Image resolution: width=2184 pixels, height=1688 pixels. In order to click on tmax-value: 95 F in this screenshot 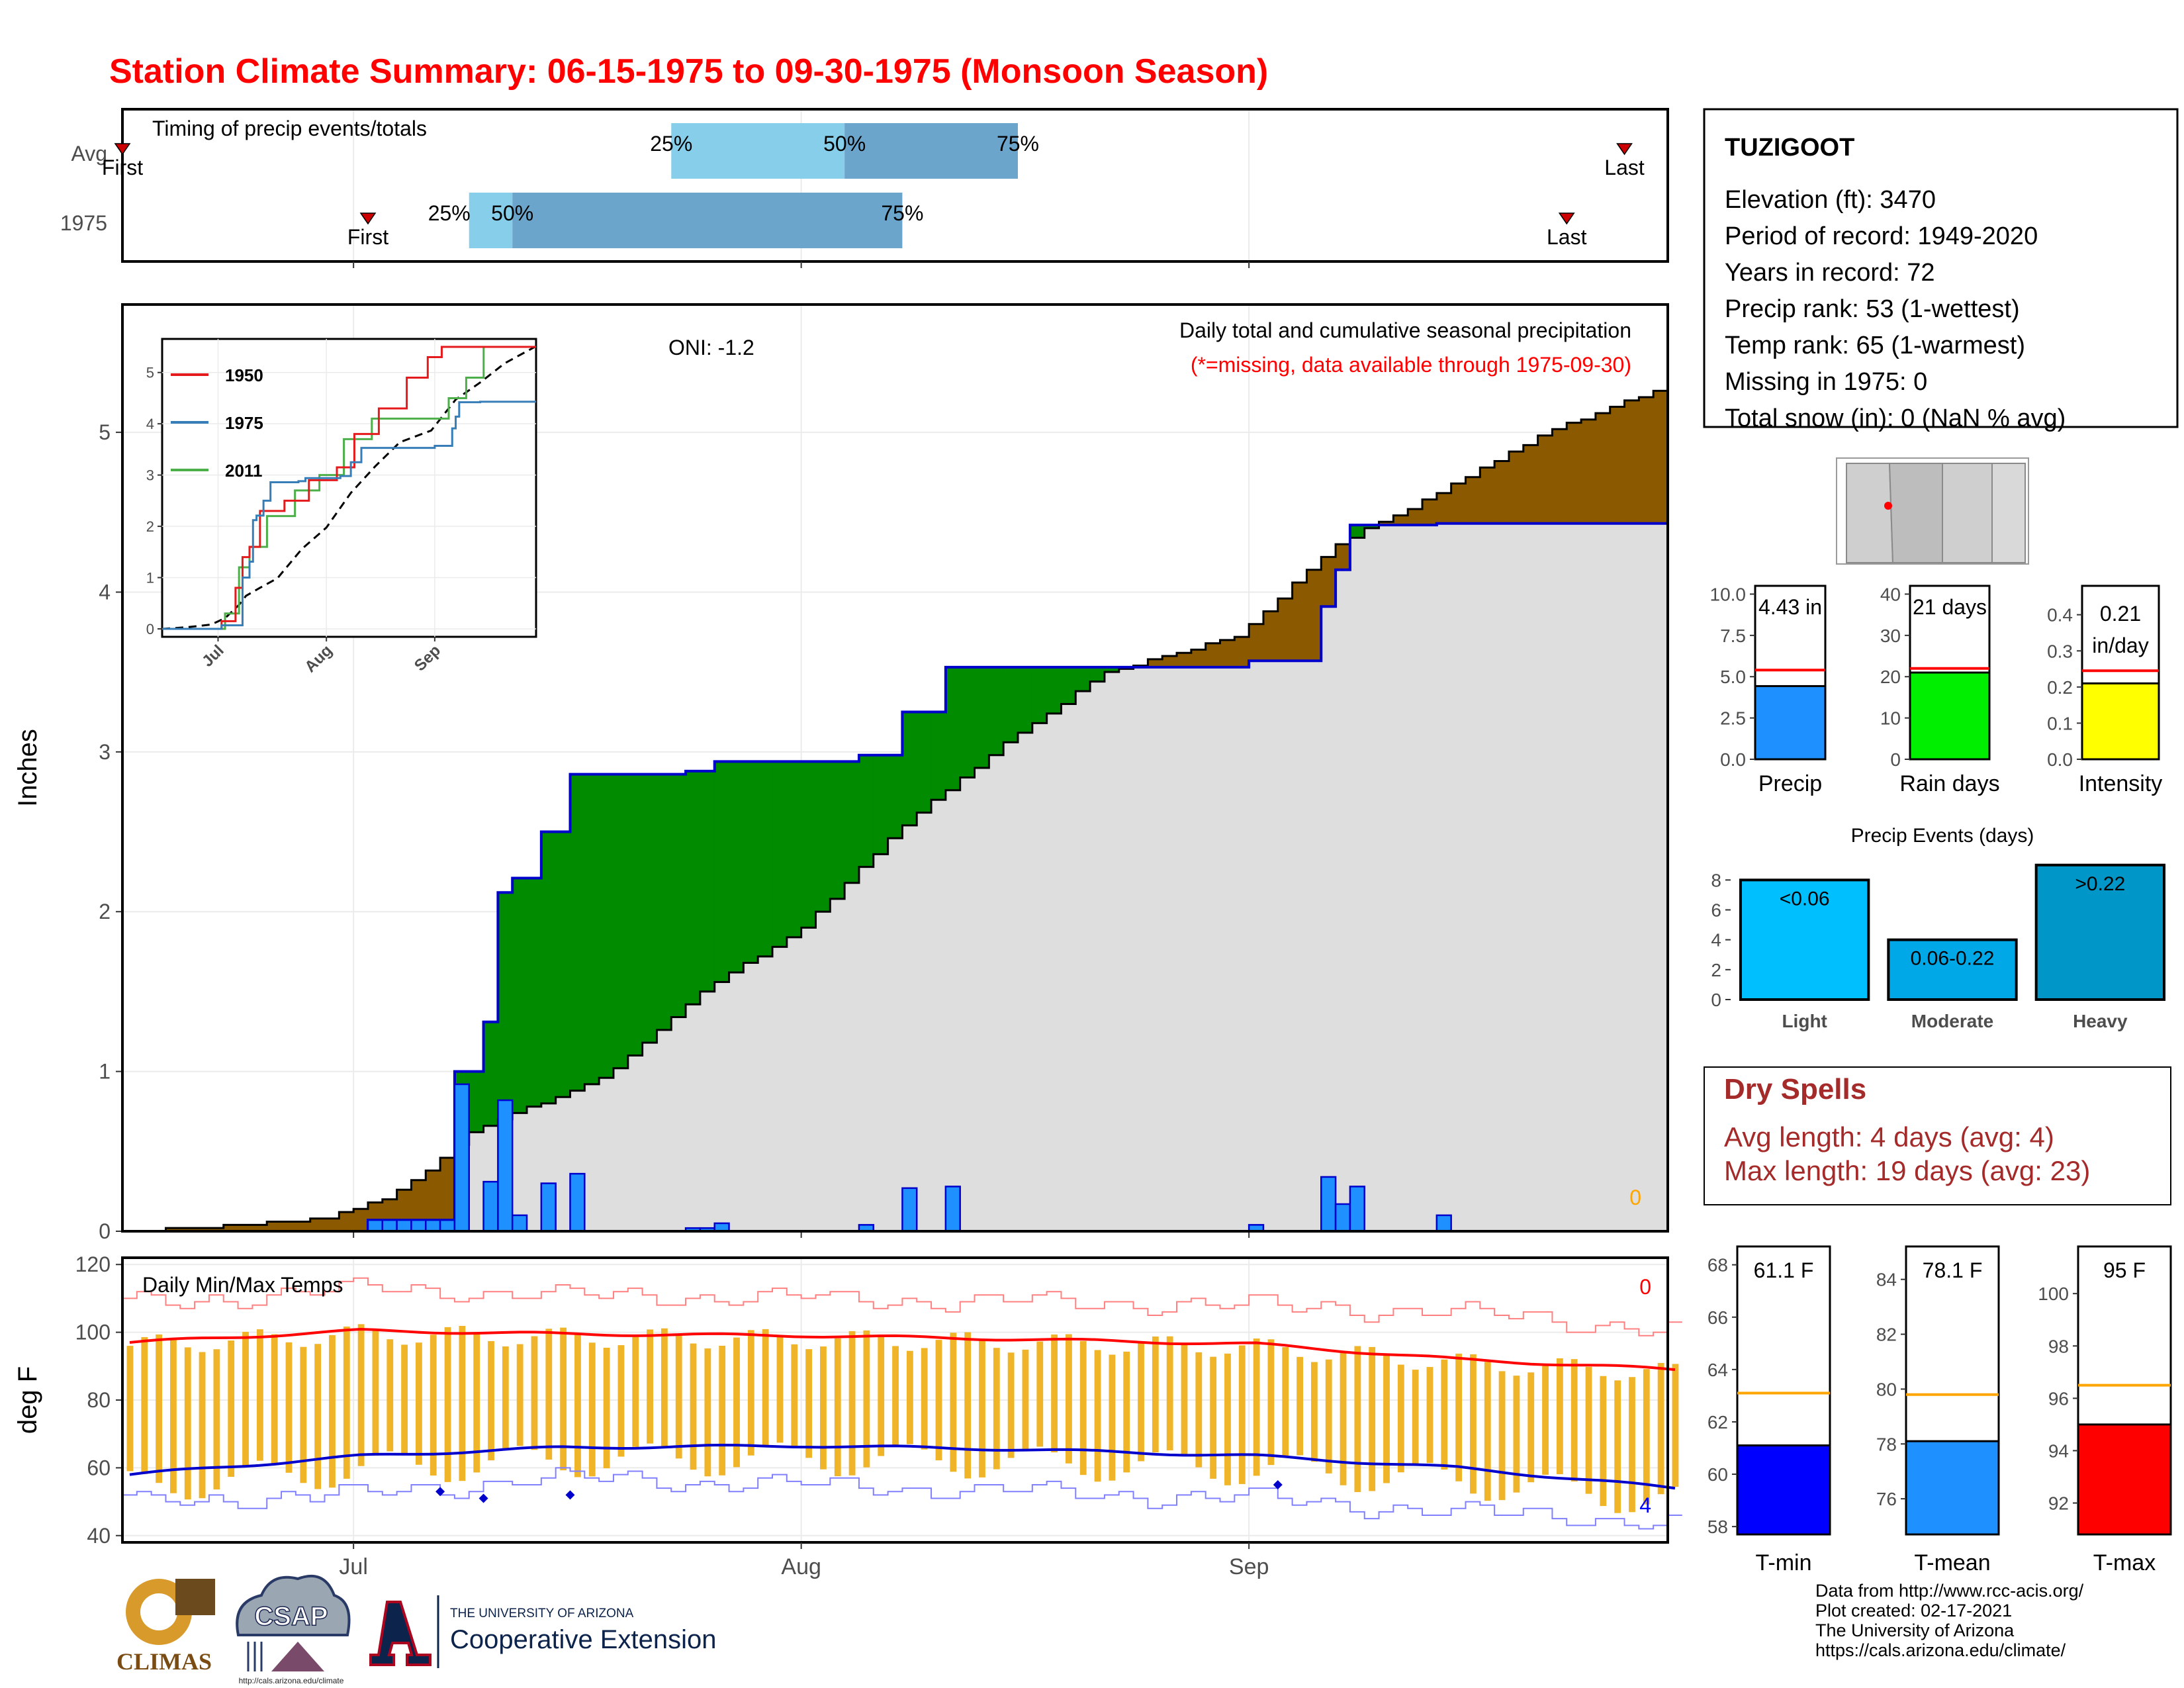, I will do `click(2124, 1270)`.